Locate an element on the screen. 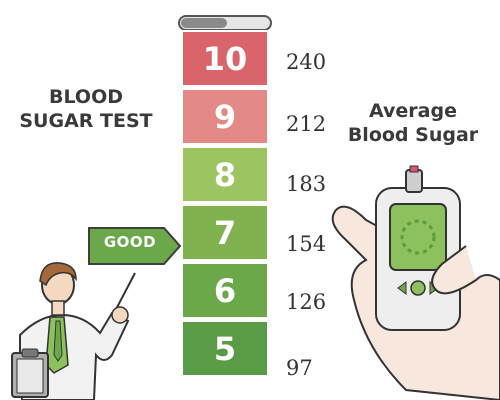 The height and width of the screenshot is (400, 500). good-flag is located at coordinates (135, 246).